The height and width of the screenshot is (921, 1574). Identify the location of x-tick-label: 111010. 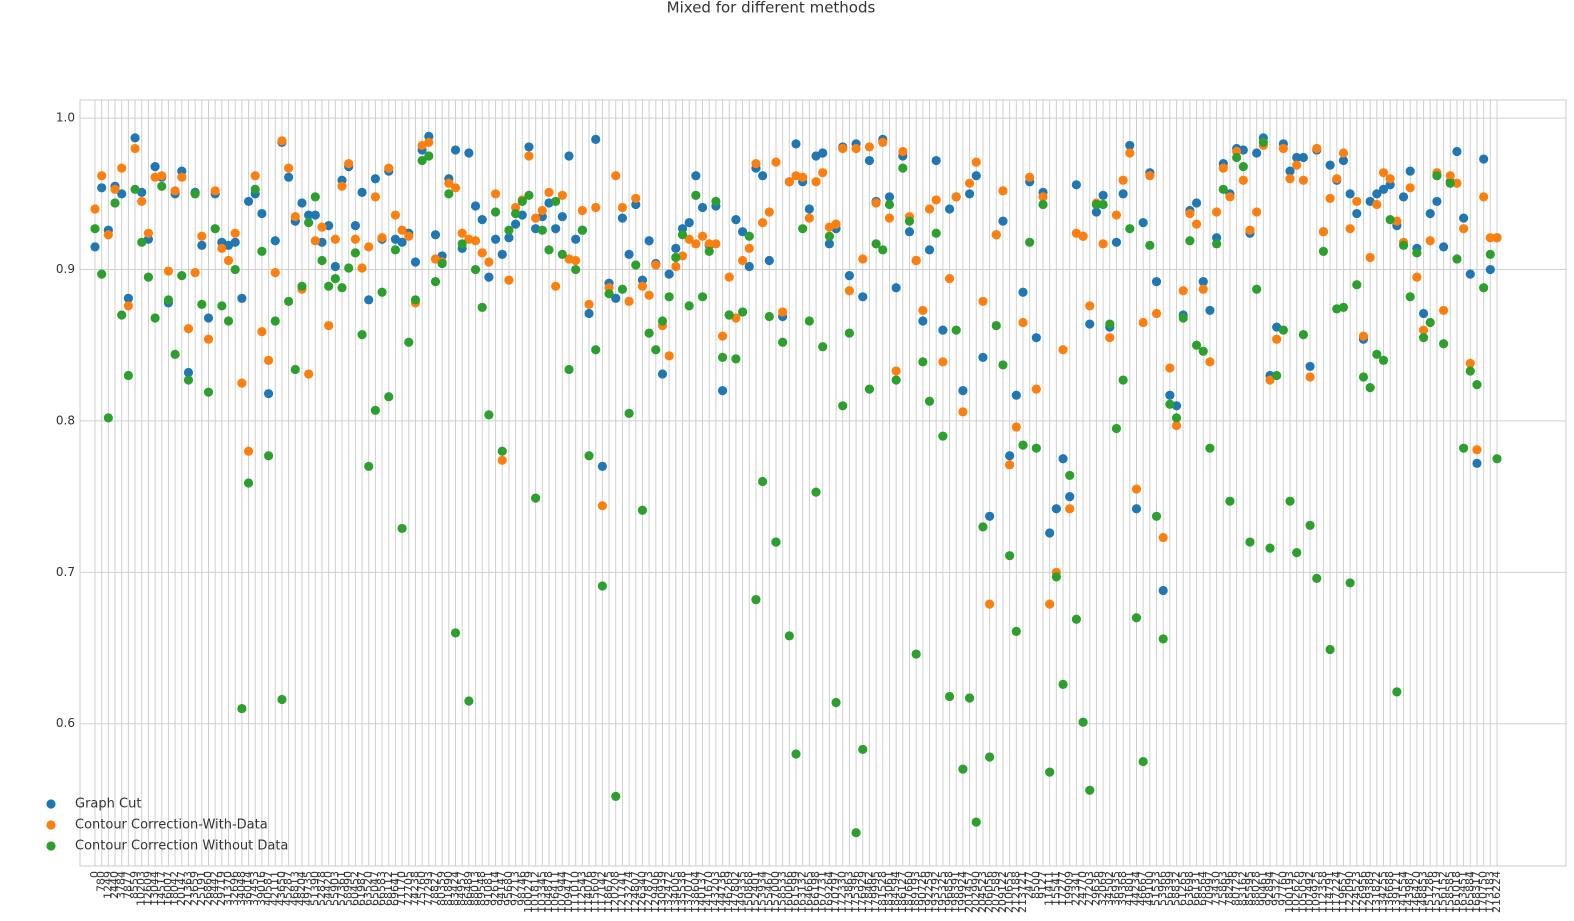
(575, 892).